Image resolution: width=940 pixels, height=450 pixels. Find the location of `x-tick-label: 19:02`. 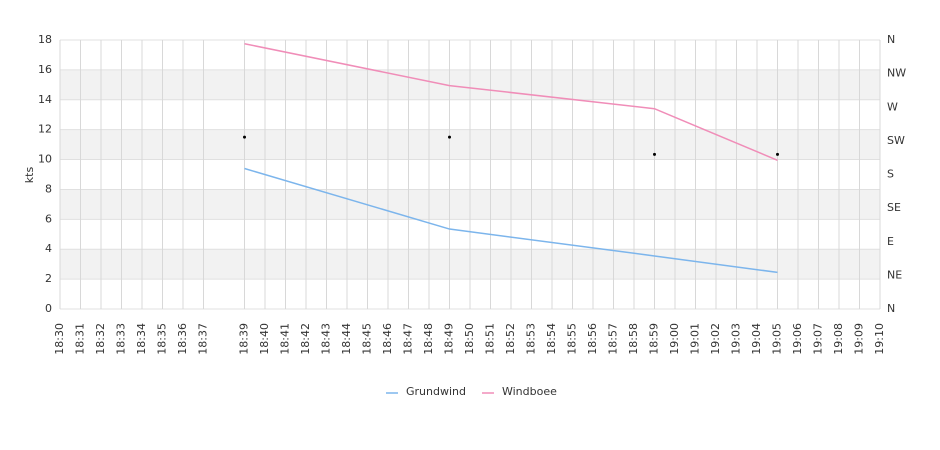

x-tick-label: 19:02 is located at coordinates (715, 339).